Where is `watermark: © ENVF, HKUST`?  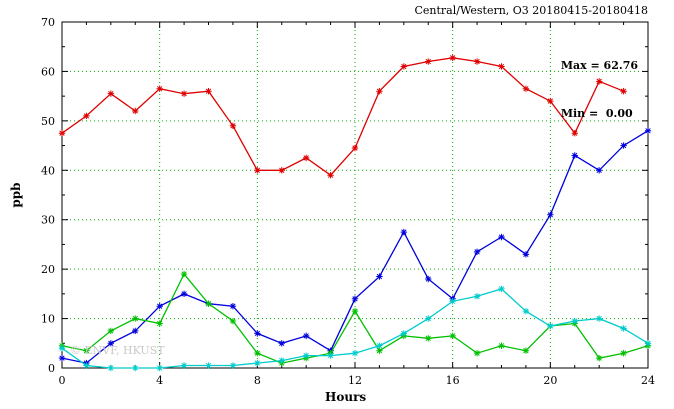
watermark: © ENVF, HKUST is located at coordinates (117, 350).